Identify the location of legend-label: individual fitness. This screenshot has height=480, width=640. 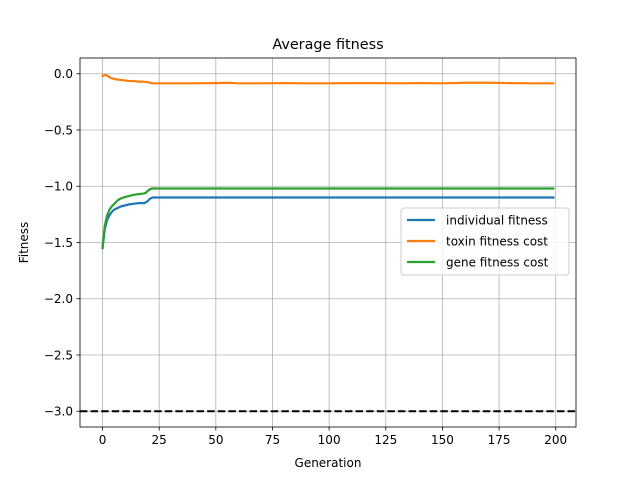
(497, 220).